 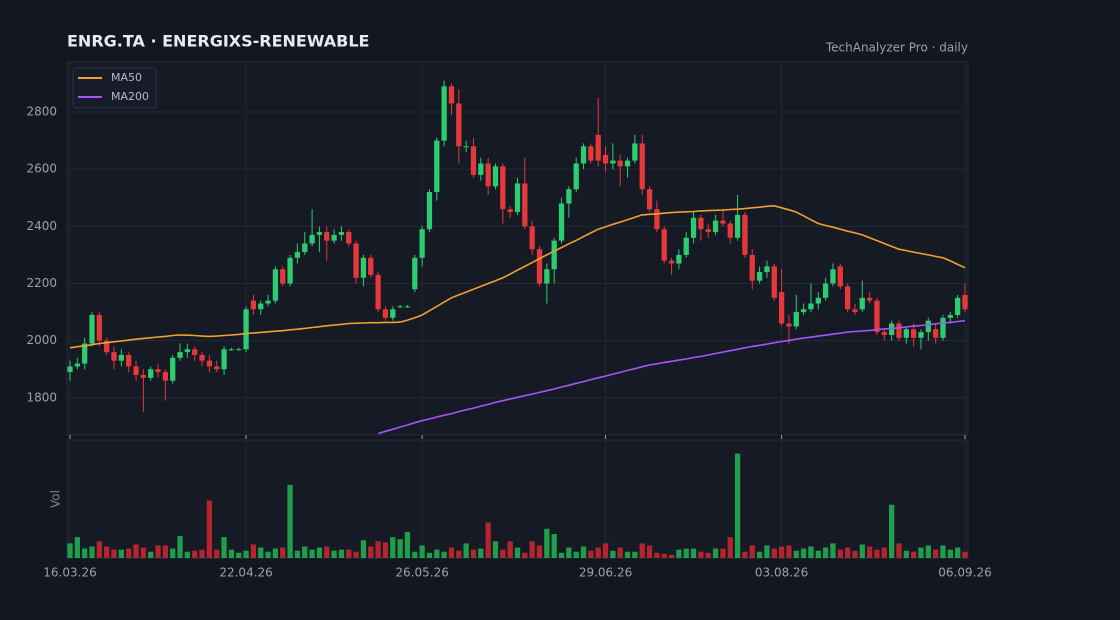 I want to click on x-tick-label: 22.04.26, so click(x=245, y=573).